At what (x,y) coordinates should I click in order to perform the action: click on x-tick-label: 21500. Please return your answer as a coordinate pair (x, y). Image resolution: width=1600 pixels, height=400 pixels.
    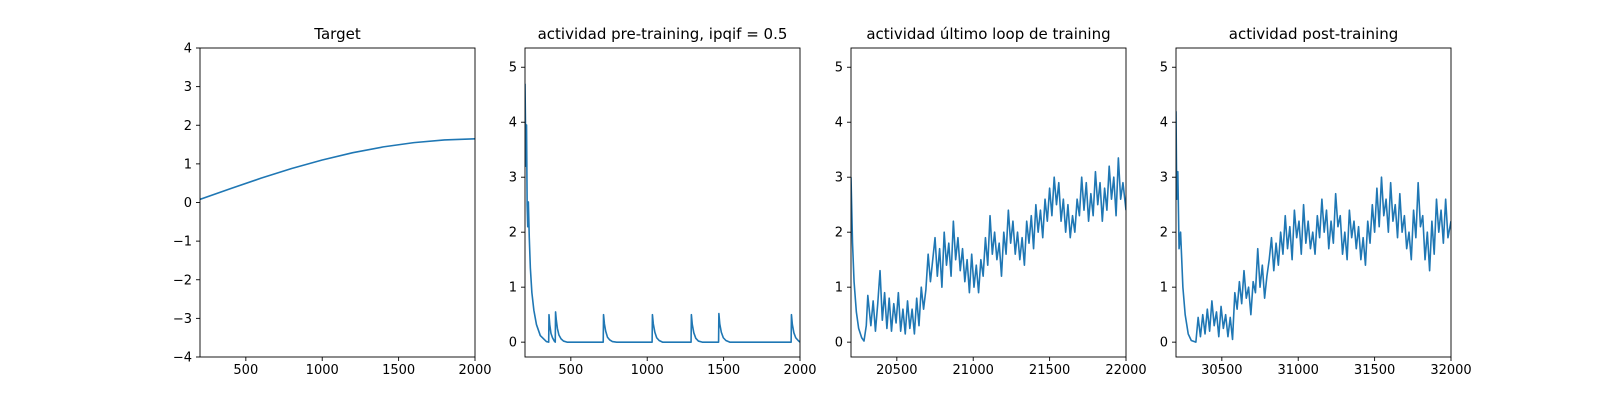
    Looking at the image, I should click on (1049, 370).